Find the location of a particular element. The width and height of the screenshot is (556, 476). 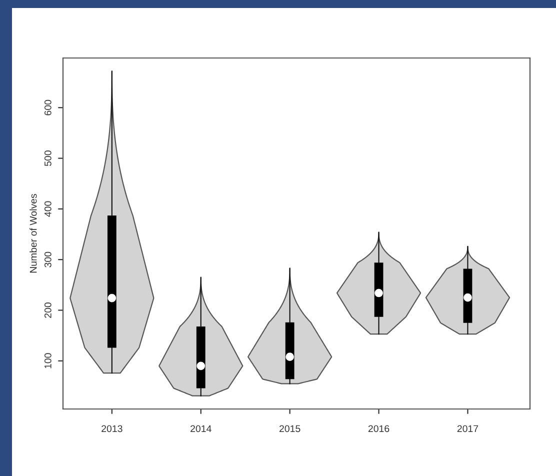

y-tick-label: 500 is located at coordinates (48, 158).